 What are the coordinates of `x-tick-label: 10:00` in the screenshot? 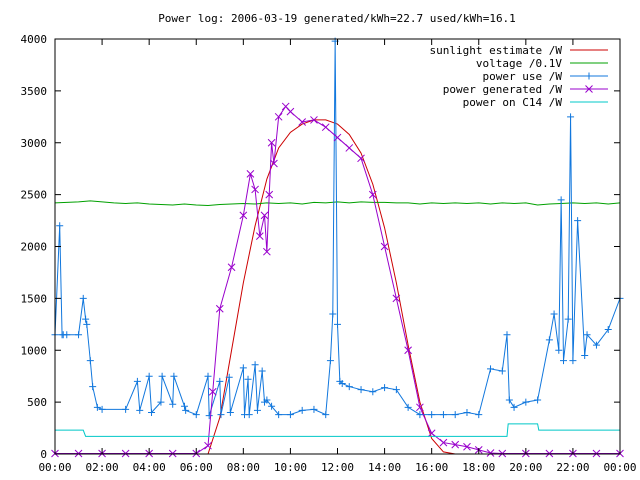 It's located at (290, 467).